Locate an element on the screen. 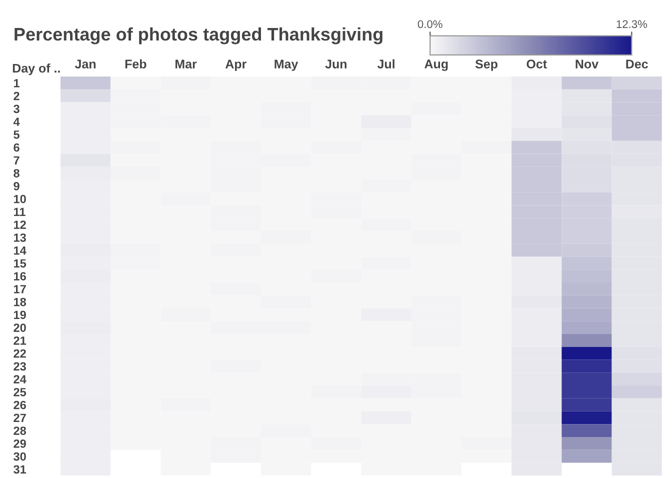 The width and height of the screenshot is (672, 478). y-tick-label: 10 is located at coordinates (20, 199).